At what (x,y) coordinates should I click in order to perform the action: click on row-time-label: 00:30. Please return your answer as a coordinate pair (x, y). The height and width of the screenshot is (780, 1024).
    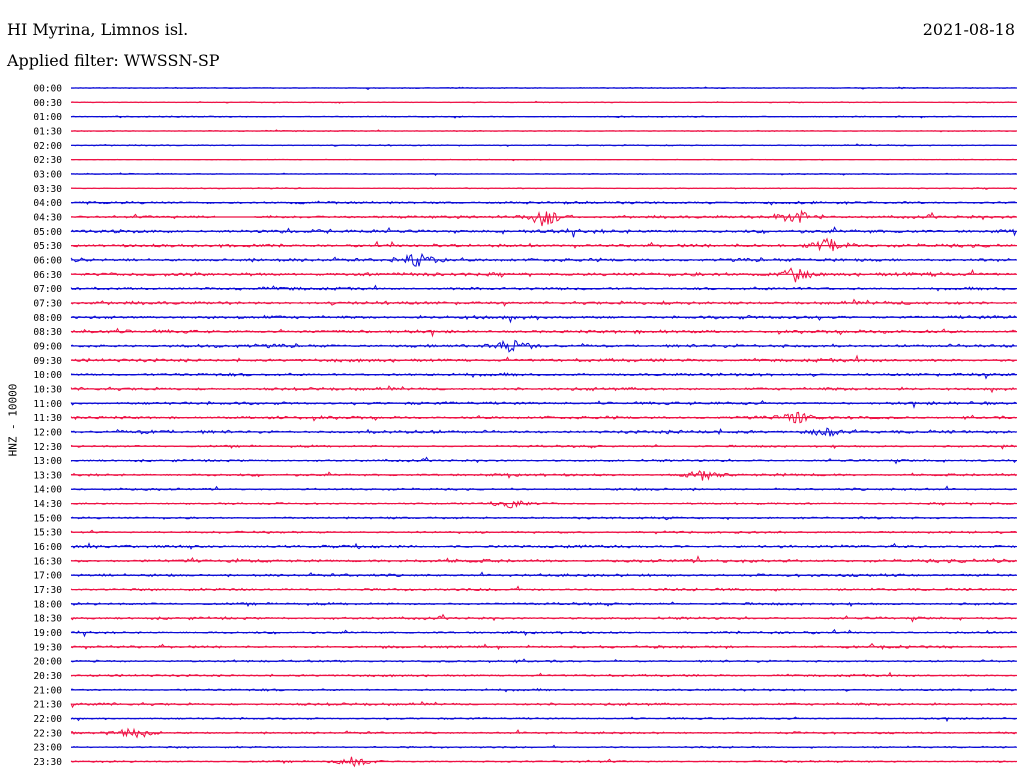
    Looking at the image, I should click on (47, 103).